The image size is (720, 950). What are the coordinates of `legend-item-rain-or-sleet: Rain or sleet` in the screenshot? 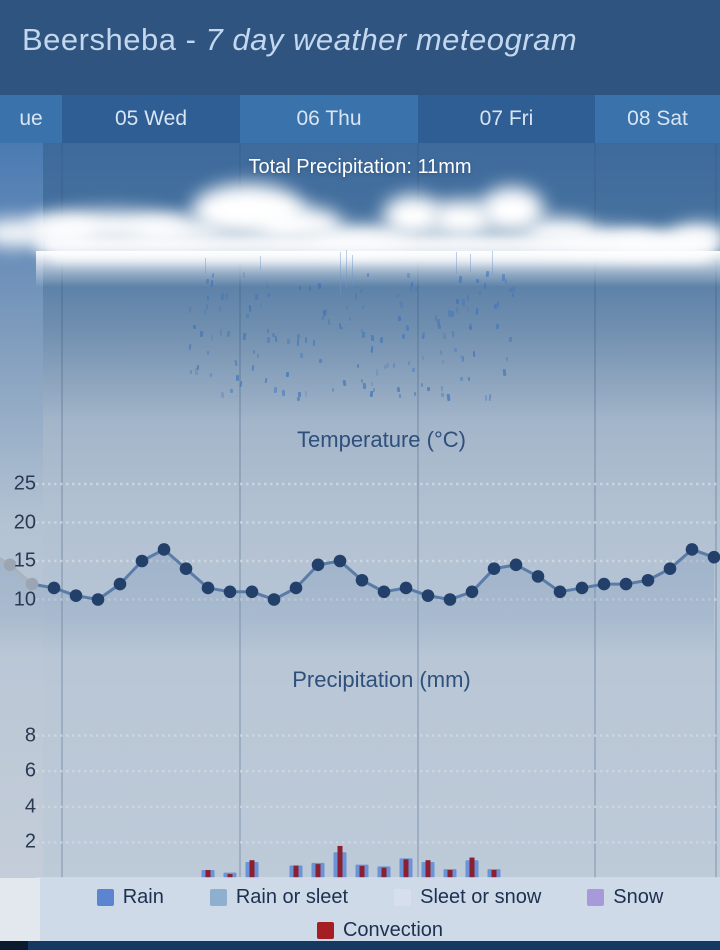 It's located at (279, 897).